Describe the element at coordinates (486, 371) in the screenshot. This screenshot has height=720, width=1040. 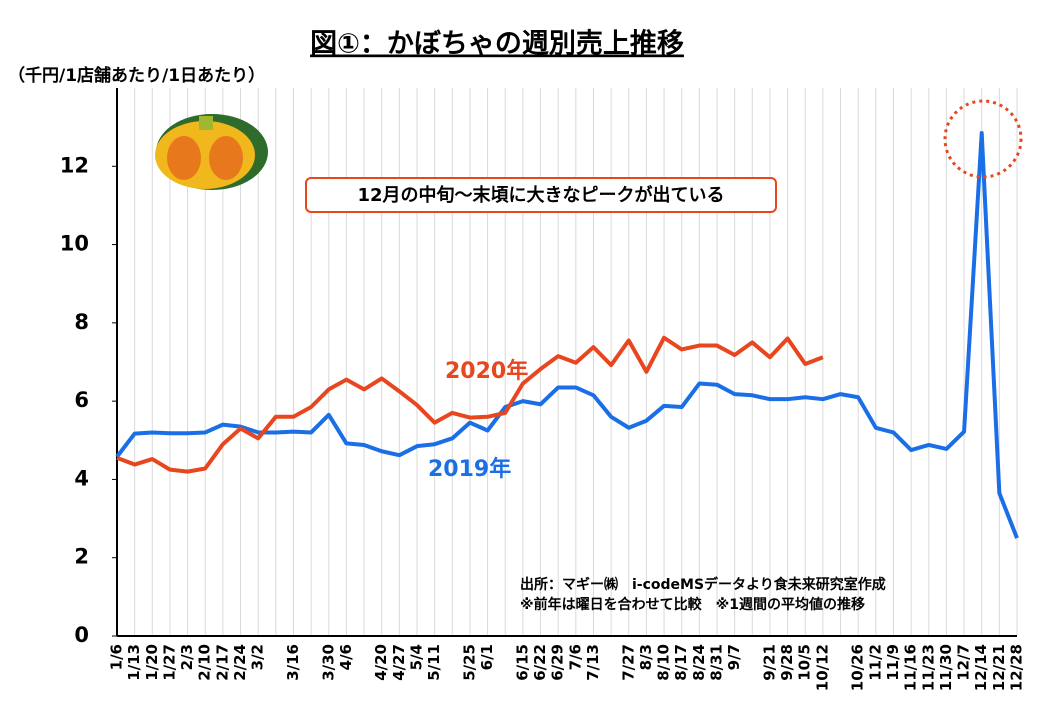
I see `series-label: 2020年` at that location.